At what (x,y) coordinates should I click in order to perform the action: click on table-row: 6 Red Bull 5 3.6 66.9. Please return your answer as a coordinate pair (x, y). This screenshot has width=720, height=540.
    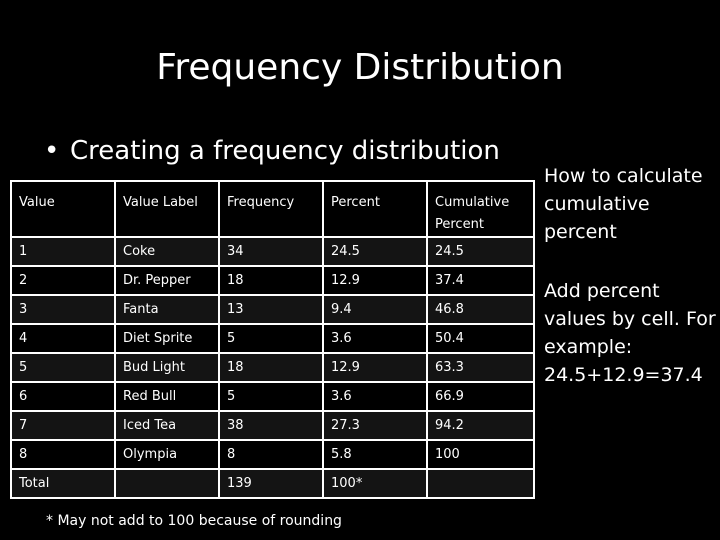
    Looking at the image, I should click on (272, 396).